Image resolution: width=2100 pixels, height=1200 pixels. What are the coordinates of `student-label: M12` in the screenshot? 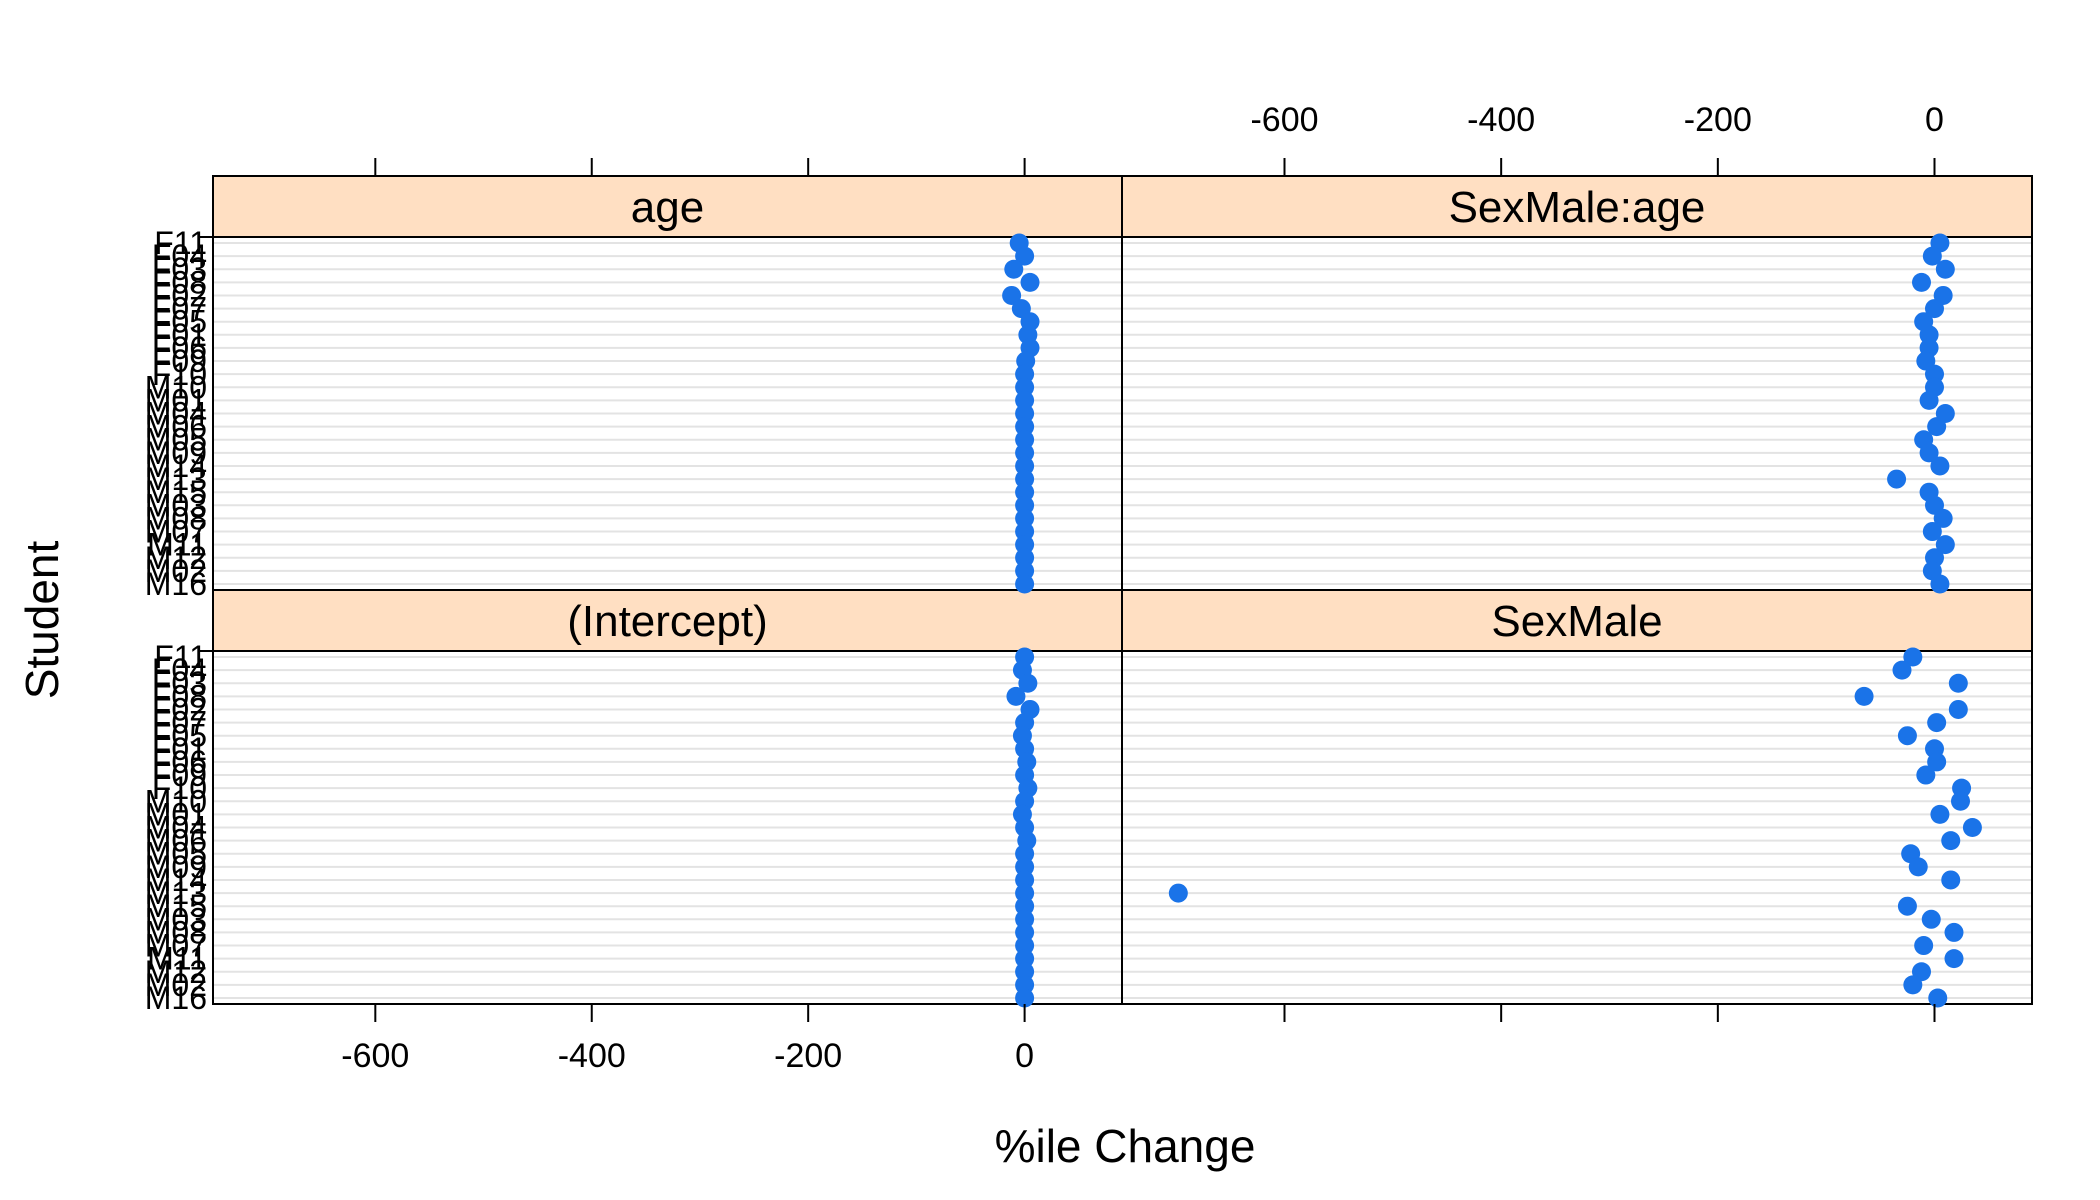 It's located at (176, 558).